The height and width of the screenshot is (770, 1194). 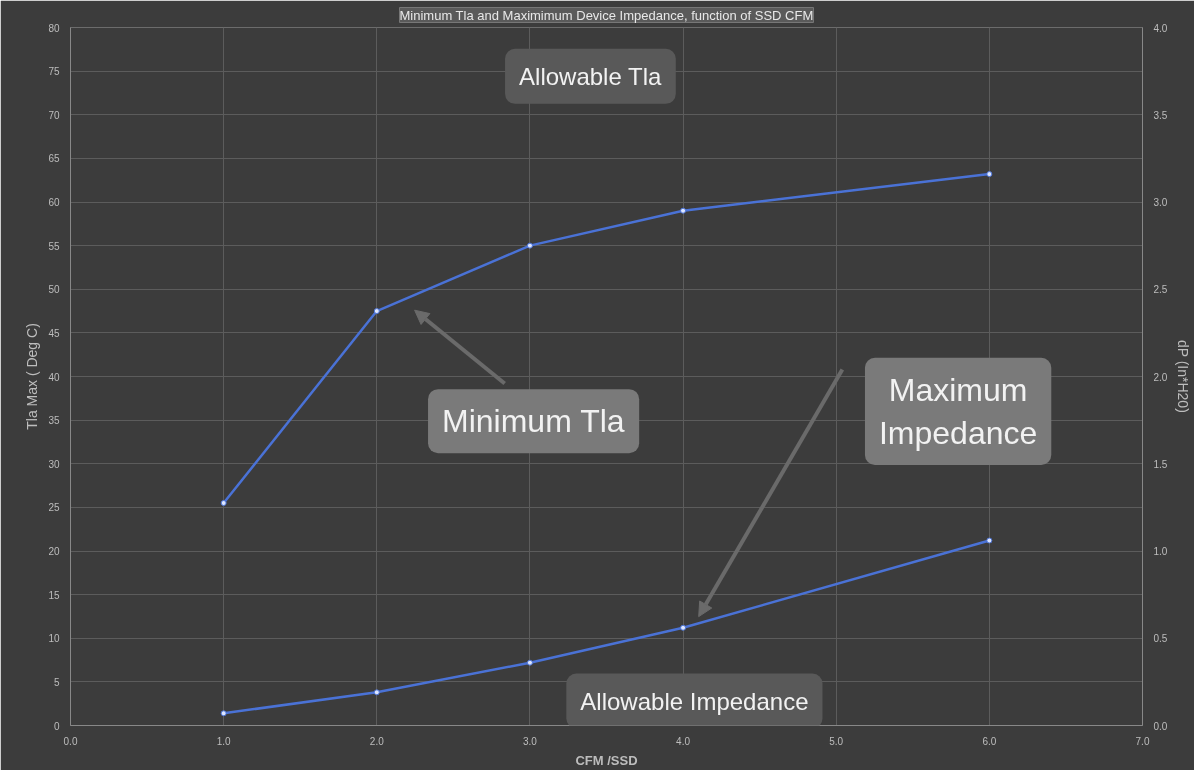 What do you see at coordinates (56, 682) in the screenshot?
I see `y-tick-label: 5` at bounding box center [56, 682].